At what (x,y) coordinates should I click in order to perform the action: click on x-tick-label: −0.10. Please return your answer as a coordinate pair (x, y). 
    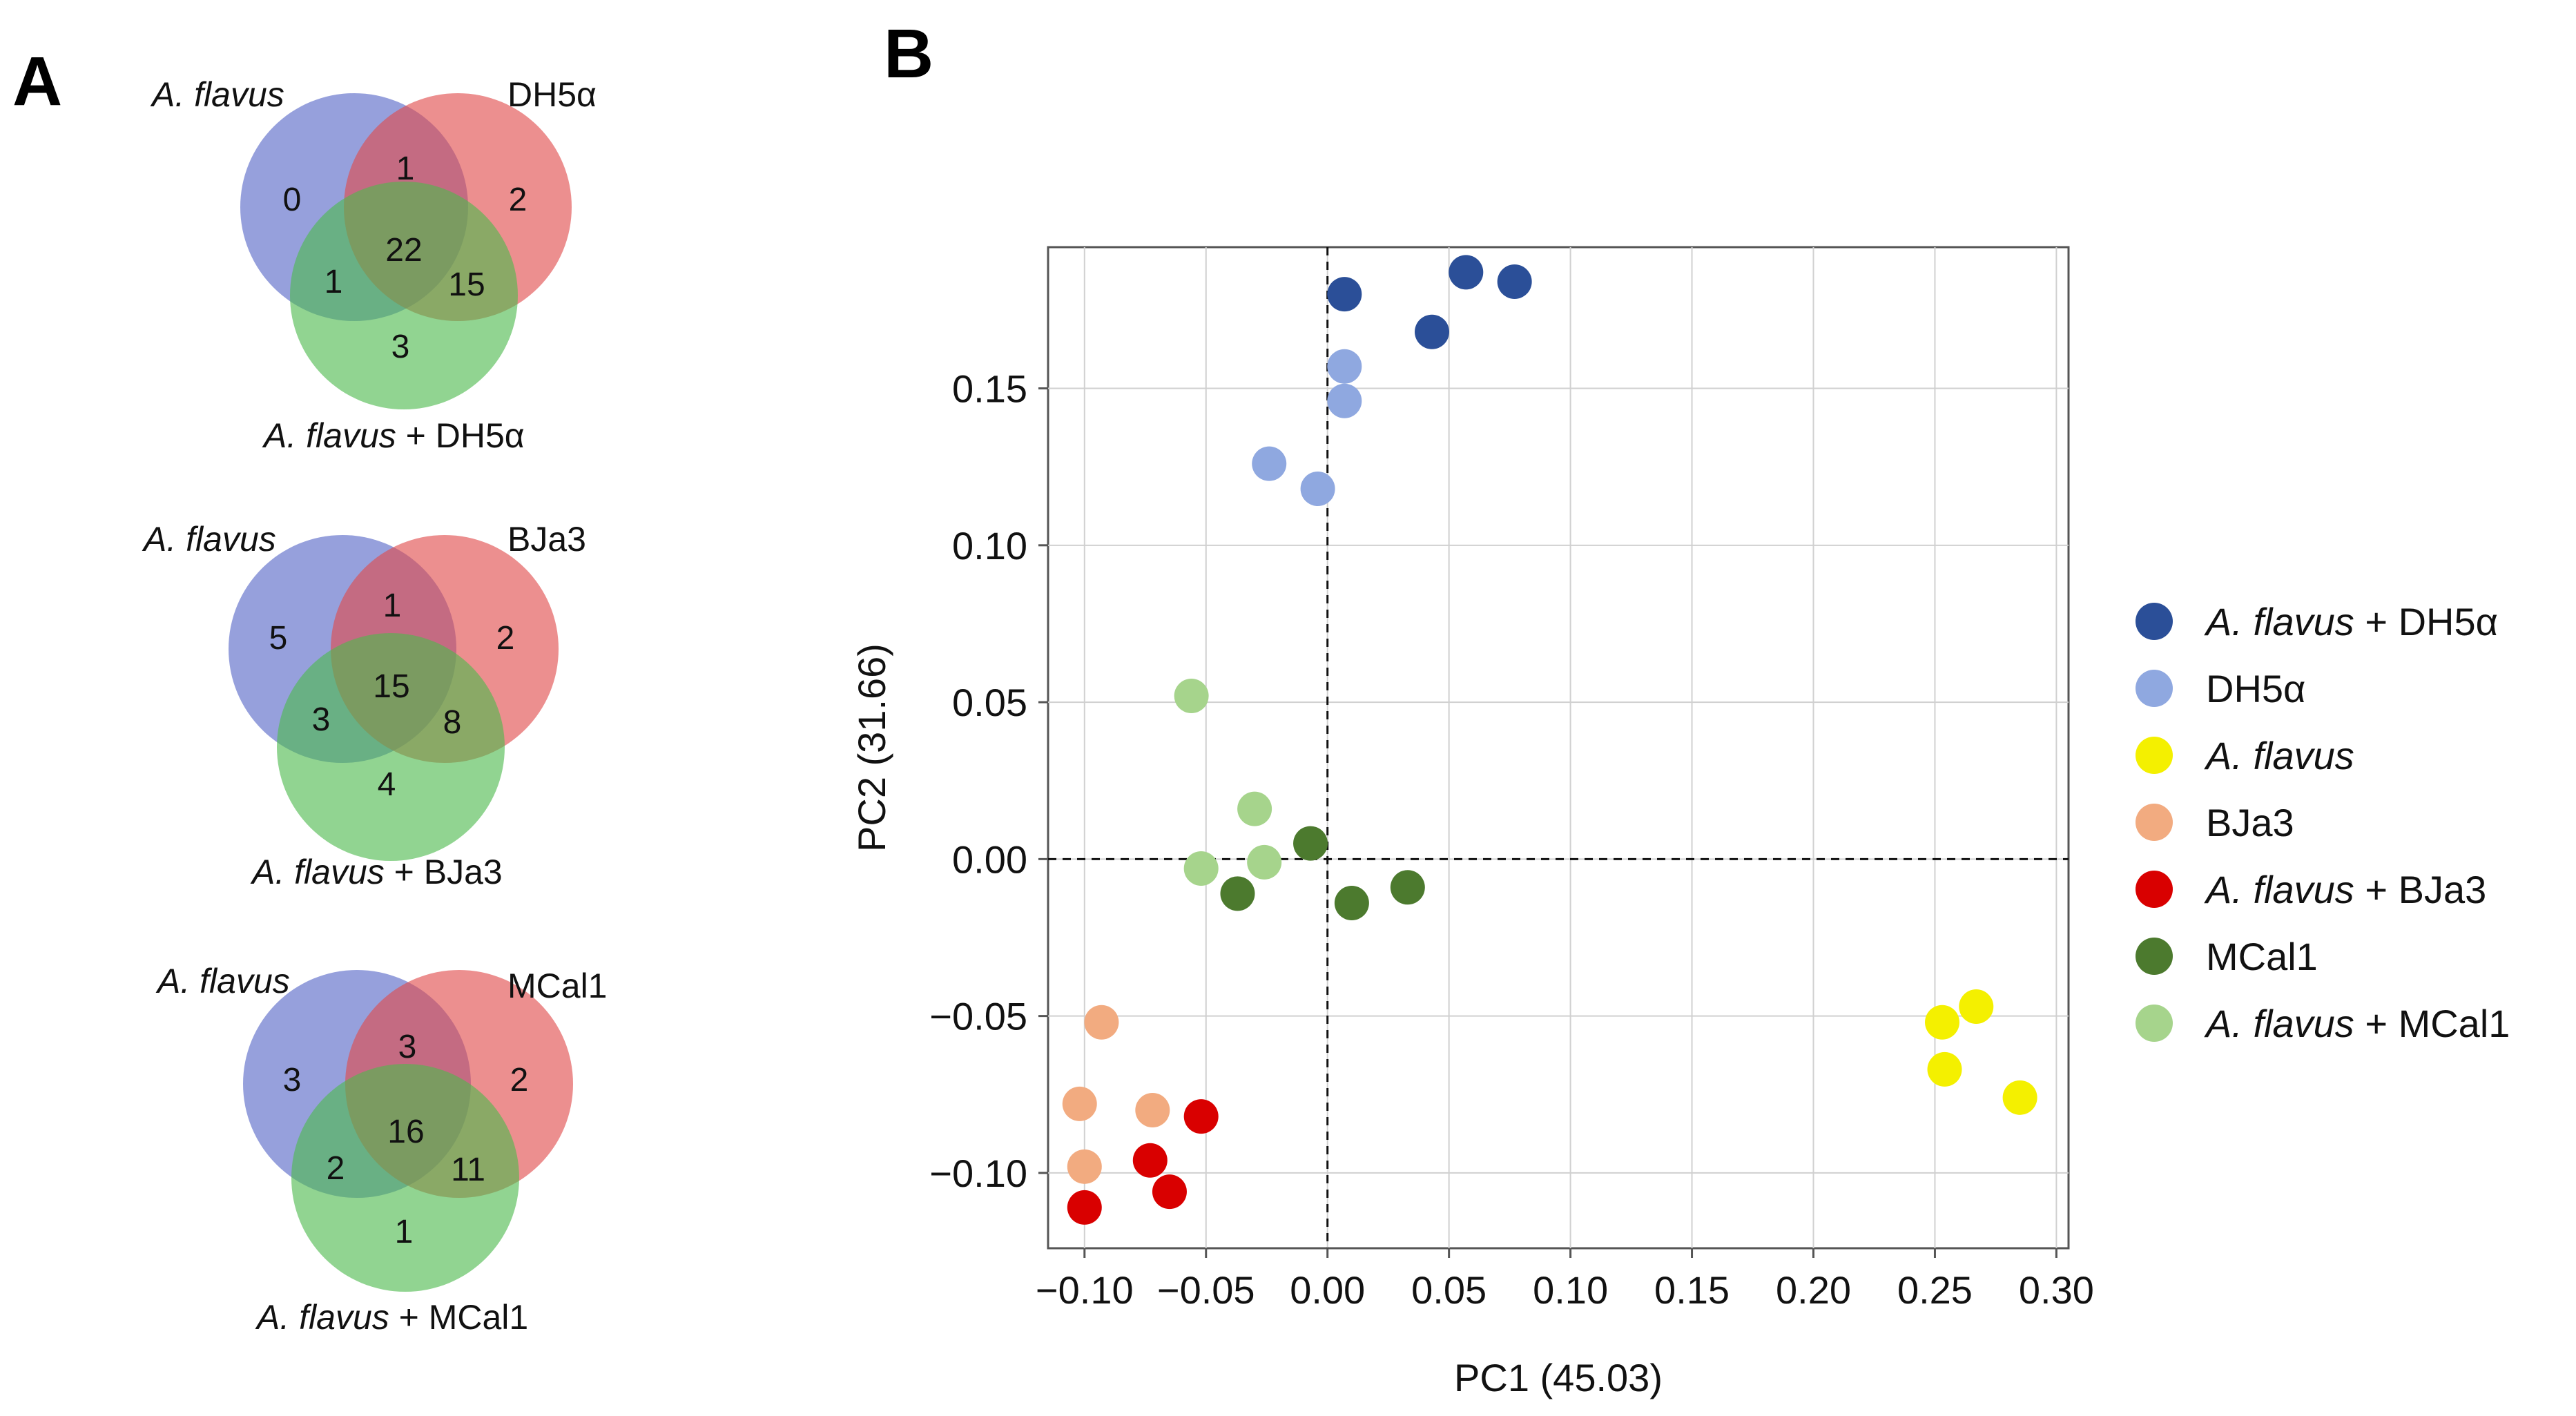
    Looking at the image, I should click on (1085, 1290).